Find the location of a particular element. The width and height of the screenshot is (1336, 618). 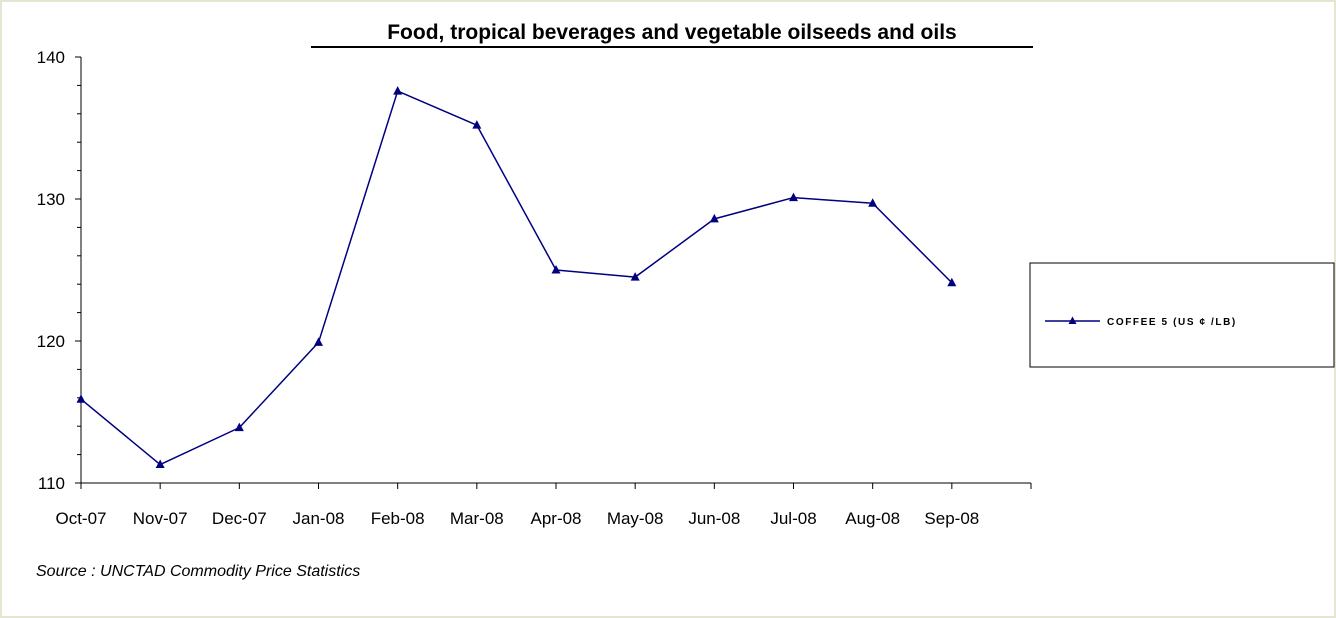

x-tick-label: Oct-07 is located at coordinates (80, 518).